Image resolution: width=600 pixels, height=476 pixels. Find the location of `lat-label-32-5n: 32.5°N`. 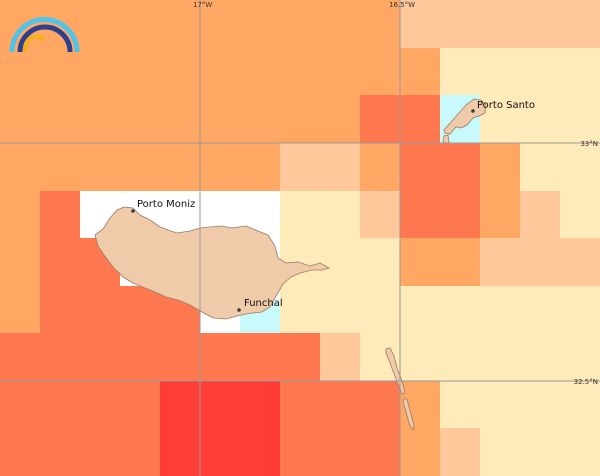

lat-label-32-5n: 32.5°N is located at coordinates (586, 382).